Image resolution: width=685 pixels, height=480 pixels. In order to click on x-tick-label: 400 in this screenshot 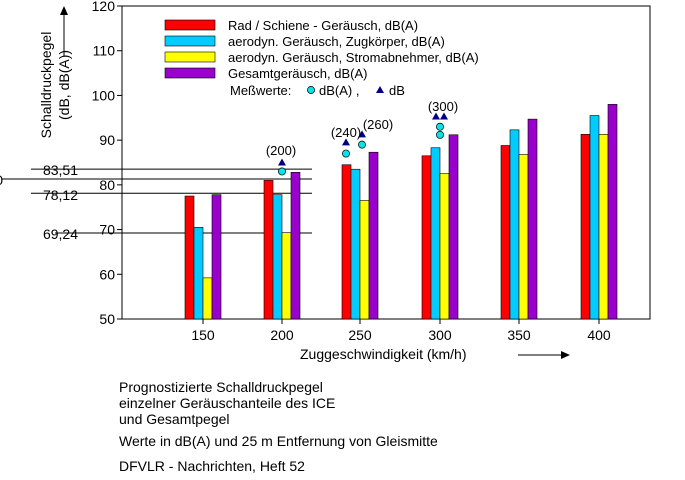, I will do `click(599, 335)`.